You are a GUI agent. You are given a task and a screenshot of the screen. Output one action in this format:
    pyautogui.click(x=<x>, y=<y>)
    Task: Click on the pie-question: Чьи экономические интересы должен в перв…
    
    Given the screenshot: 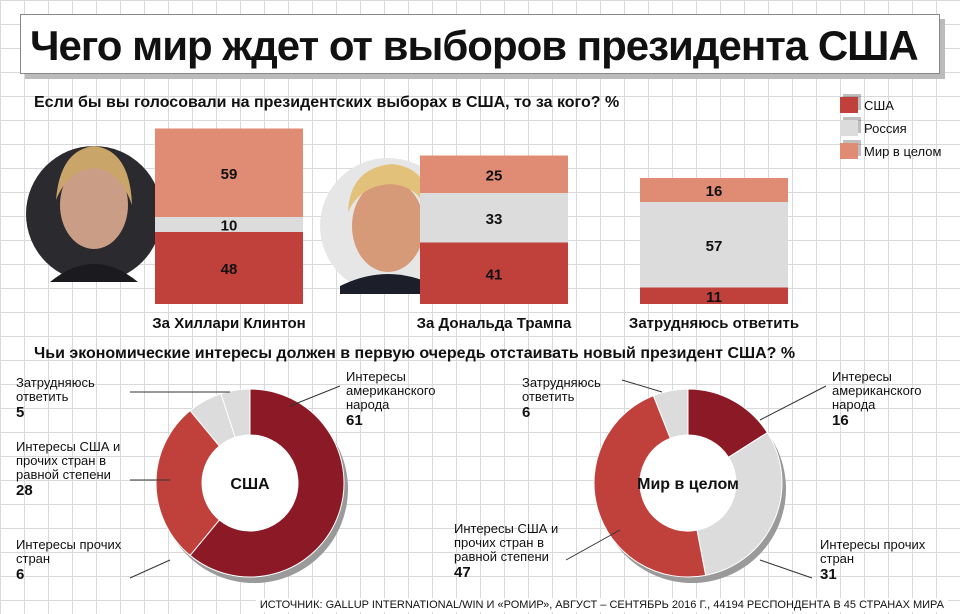 What is the action you would take?
    pyautogui.click(x=415, y=353)
    